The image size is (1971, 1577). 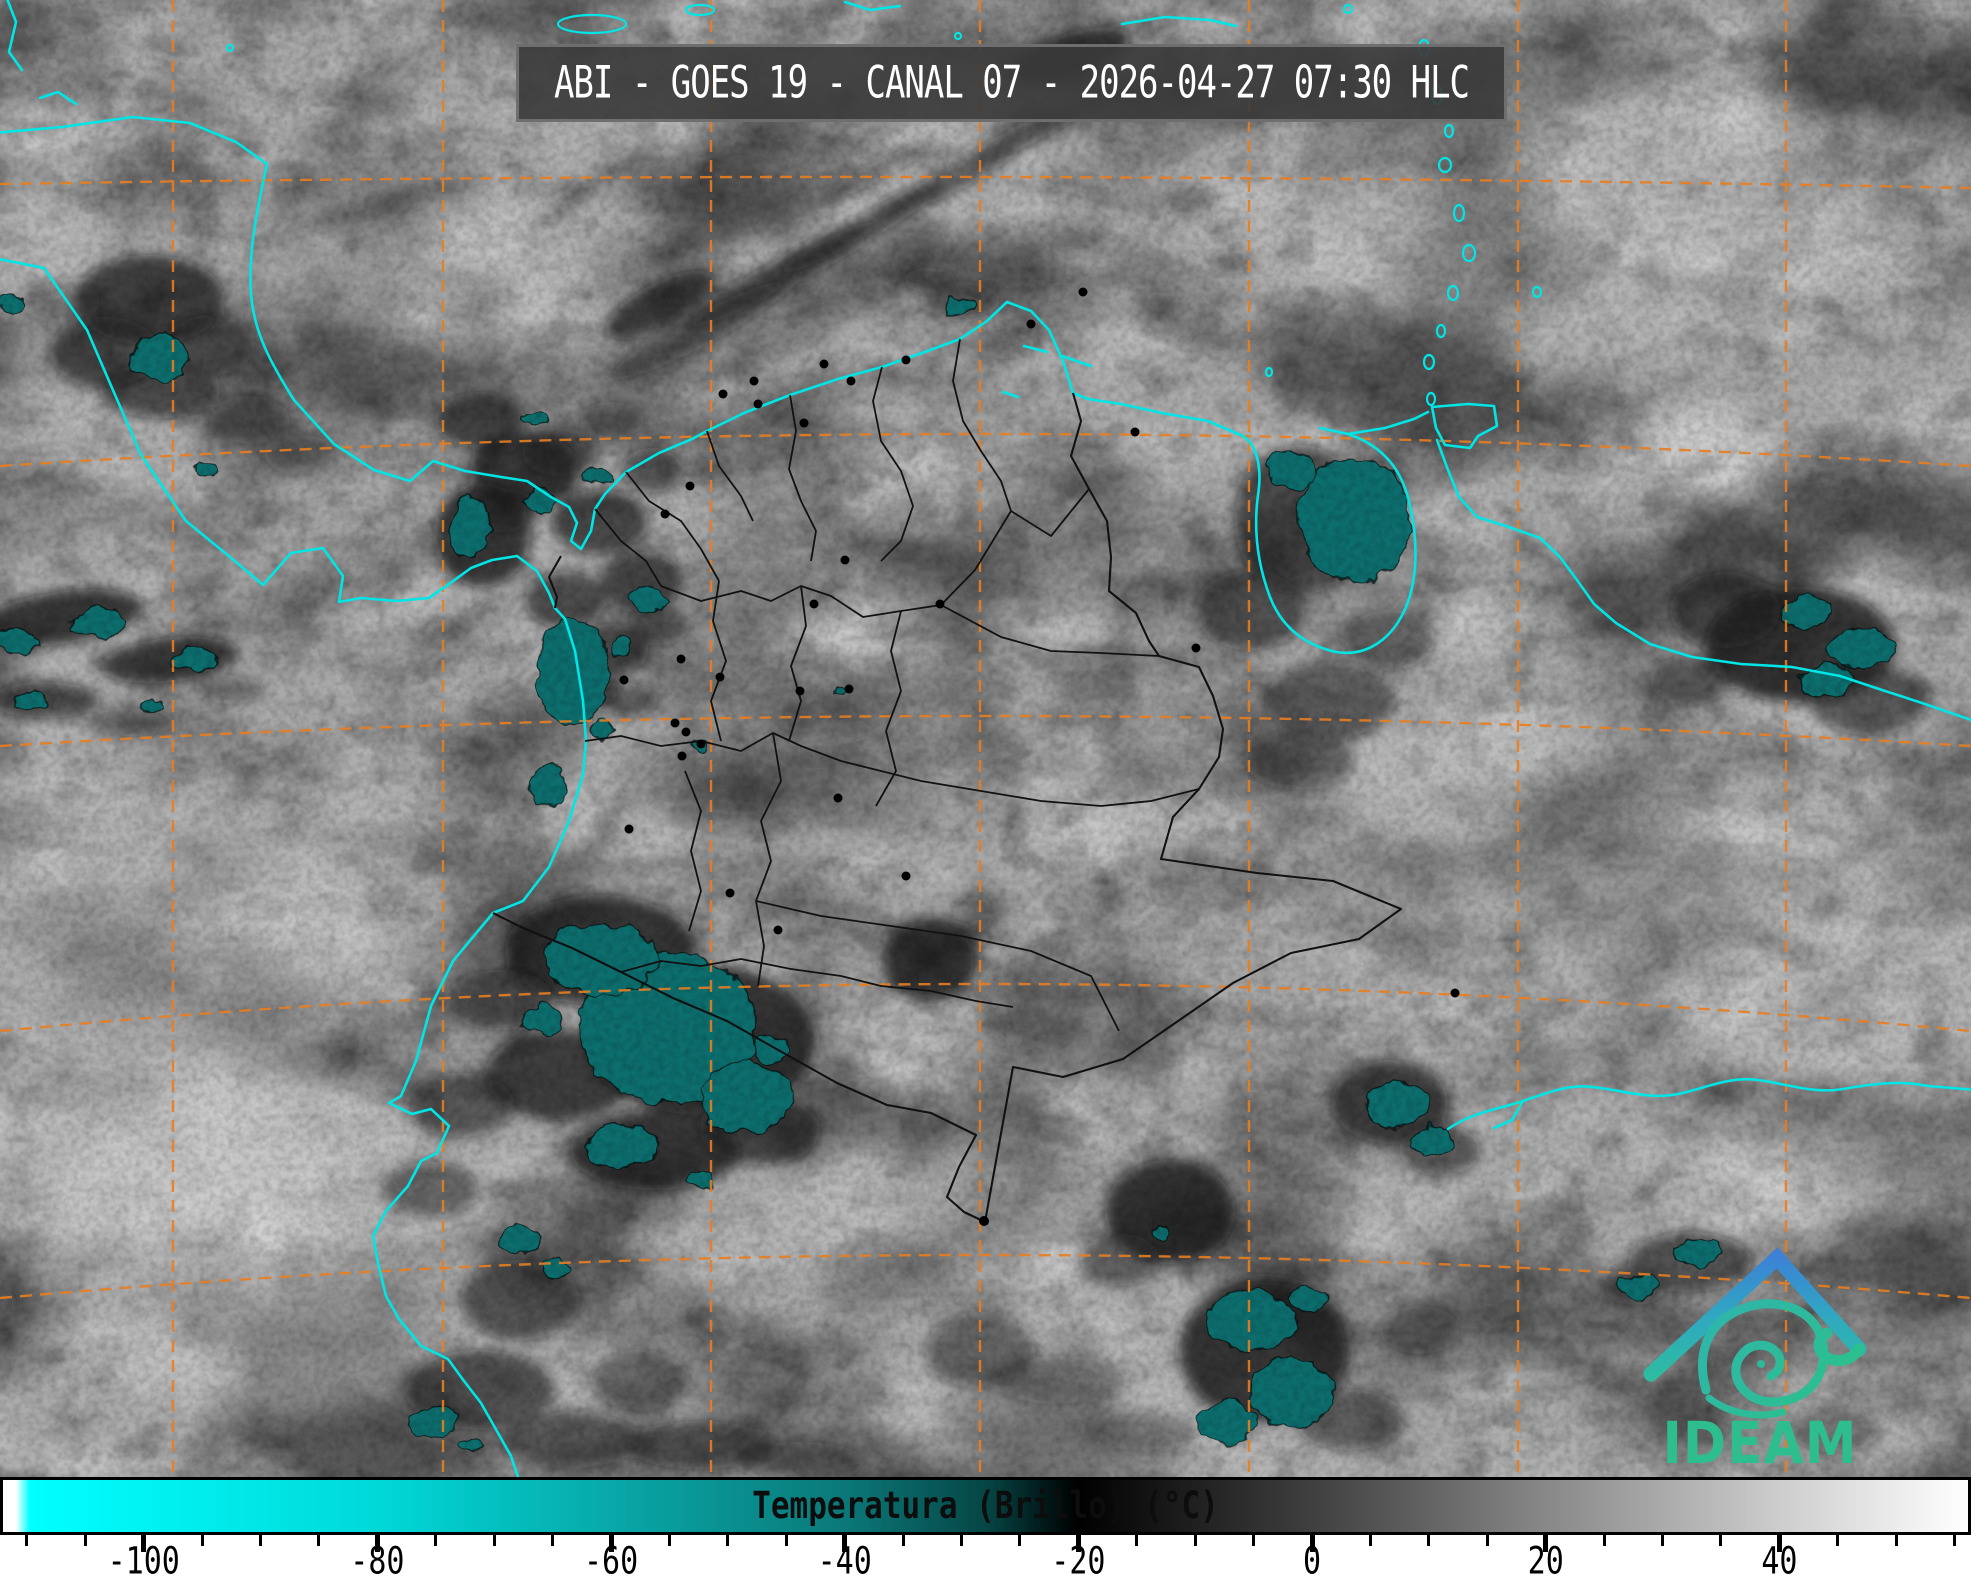 I want to click on colorbar-tick-label: 20, so click(x=1545, y=1558).